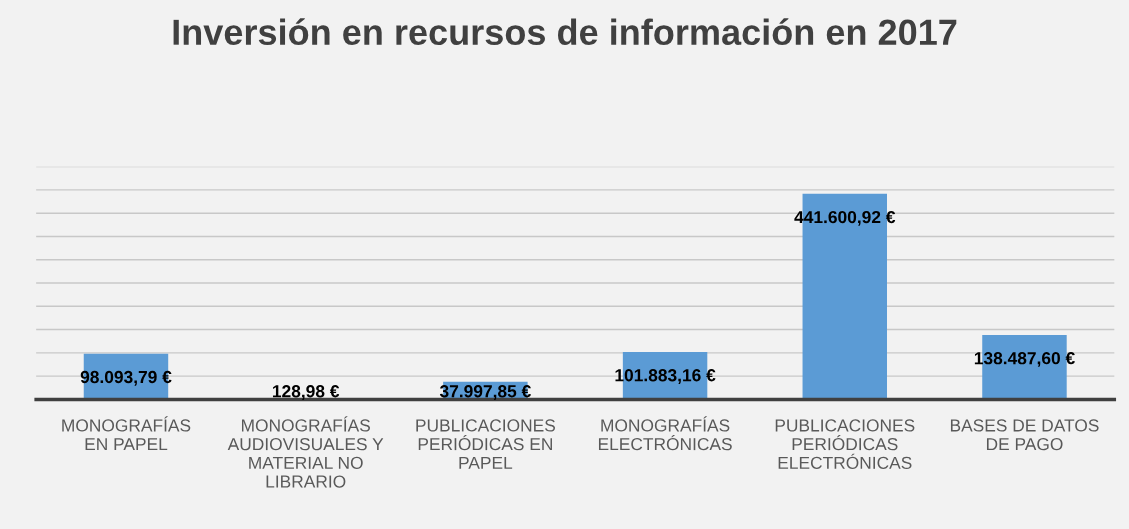  What do you see at coordinates (126, 433) in the screenshot?
I see `x-tick-label: MONOGRAFÍAS EN PAPEL` at bounding box center [126, 433].